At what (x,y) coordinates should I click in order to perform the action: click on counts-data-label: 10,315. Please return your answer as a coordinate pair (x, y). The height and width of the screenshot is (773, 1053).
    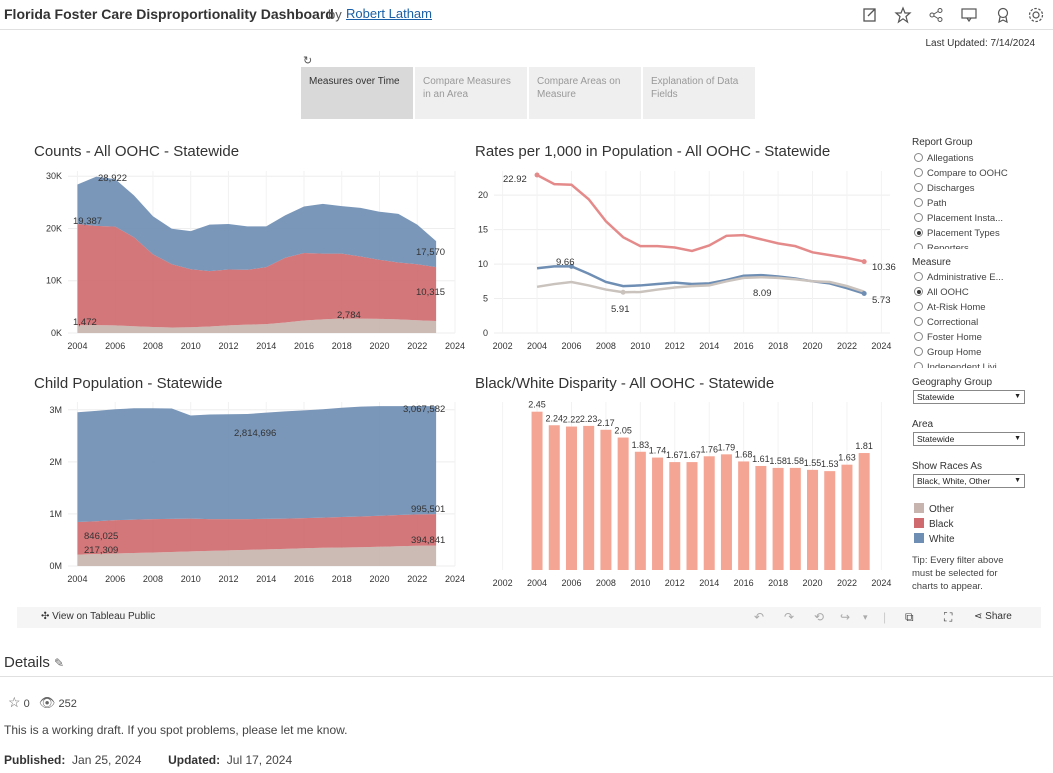
    Looking at the image, I should click on (430, 292).